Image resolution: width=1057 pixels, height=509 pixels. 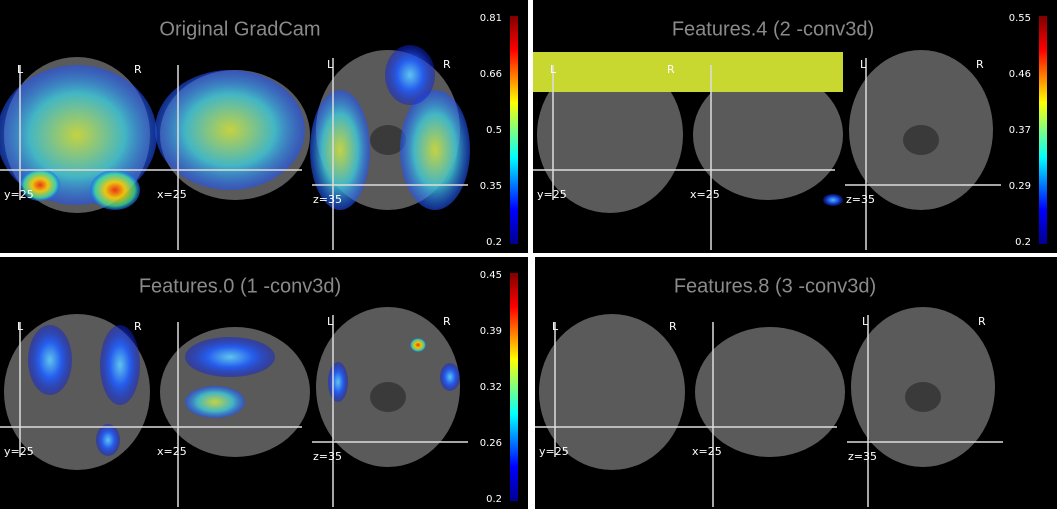 What do you see at coordinates (491, 443) in the screenshot?
I see `colorbar-tick-label: 0.26` at bounding box center [491, 443].